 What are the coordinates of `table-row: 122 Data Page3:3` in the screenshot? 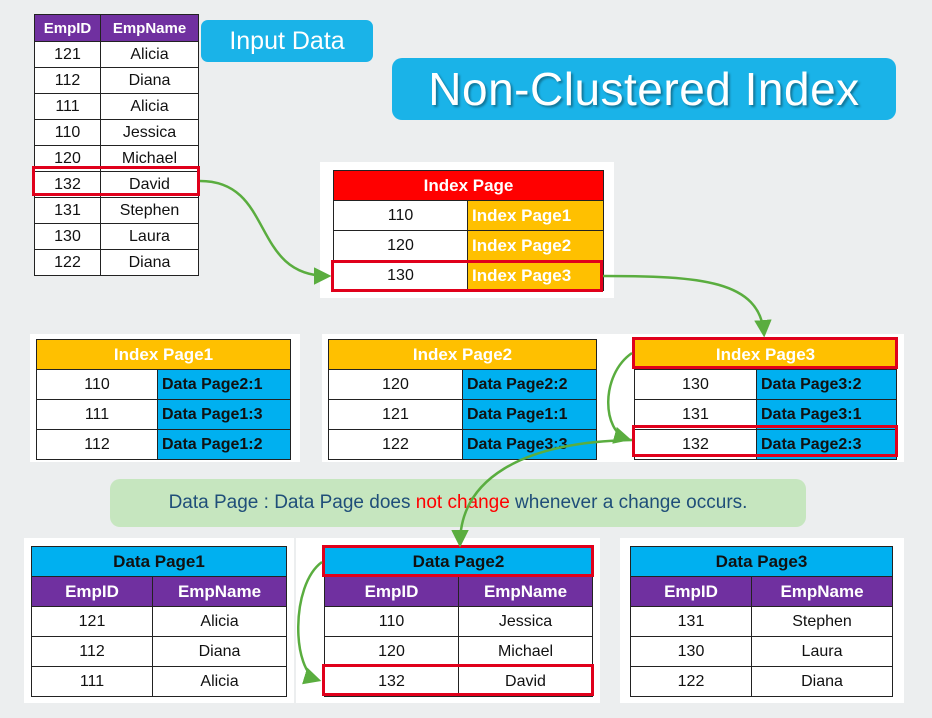 It's located at (462, 444).